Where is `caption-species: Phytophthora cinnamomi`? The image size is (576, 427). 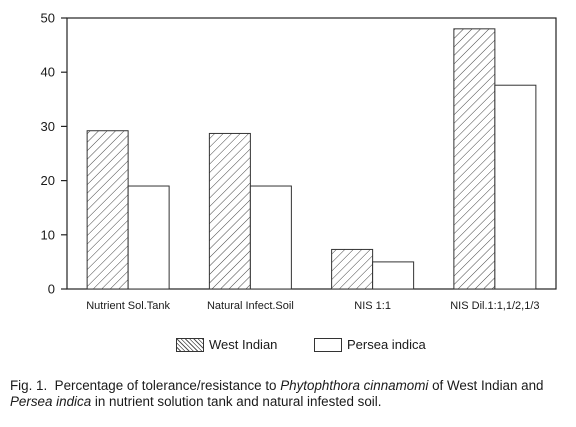 caption-species: Phytophthora cinnamomi is located at coordinates (354, 385).